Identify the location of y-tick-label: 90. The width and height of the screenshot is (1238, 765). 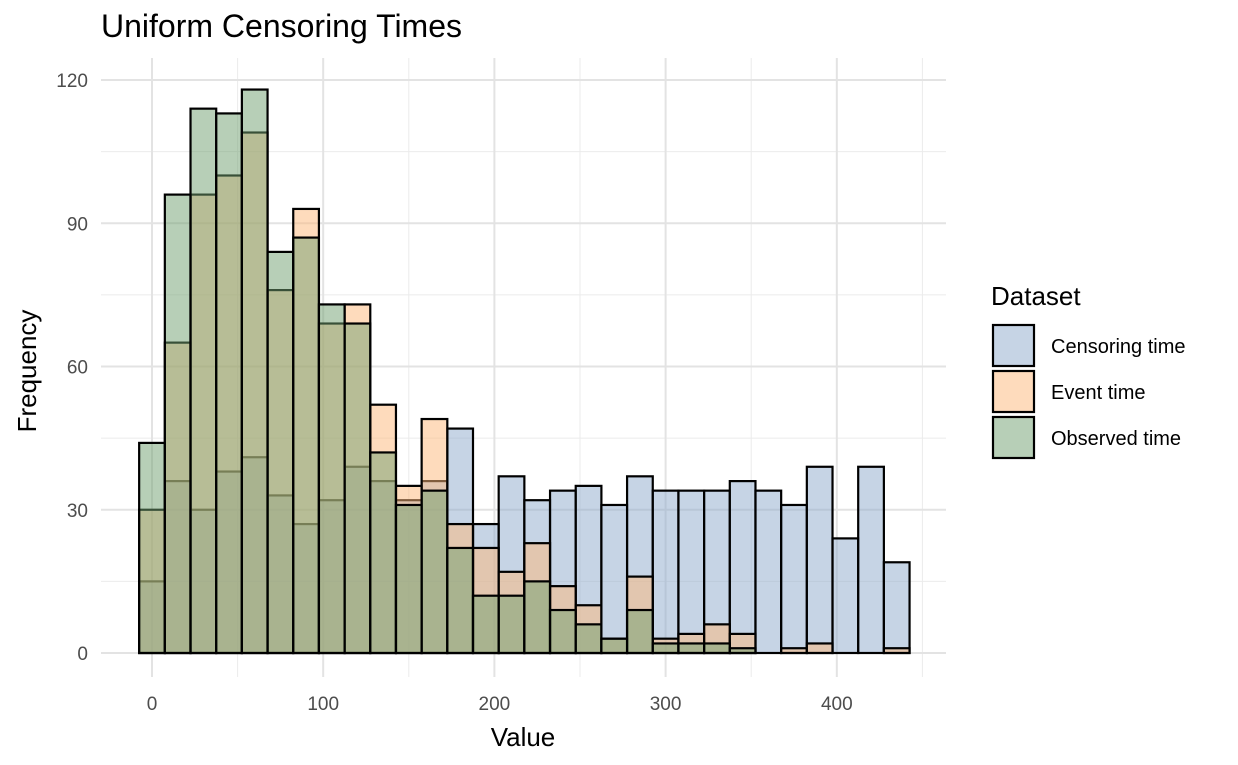
(77, 224).